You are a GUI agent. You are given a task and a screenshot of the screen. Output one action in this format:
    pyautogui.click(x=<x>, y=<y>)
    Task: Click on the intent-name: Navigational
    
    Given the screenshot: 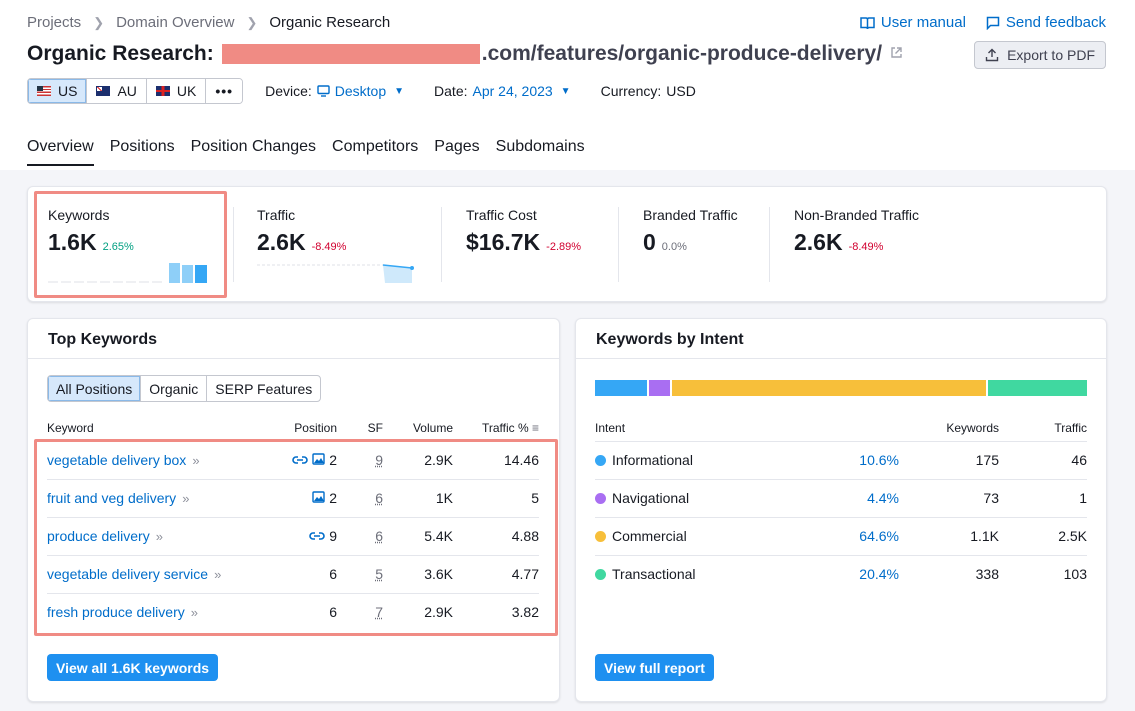 What is the action you would take?
    pyautogui.click(x=651, y=498)
    